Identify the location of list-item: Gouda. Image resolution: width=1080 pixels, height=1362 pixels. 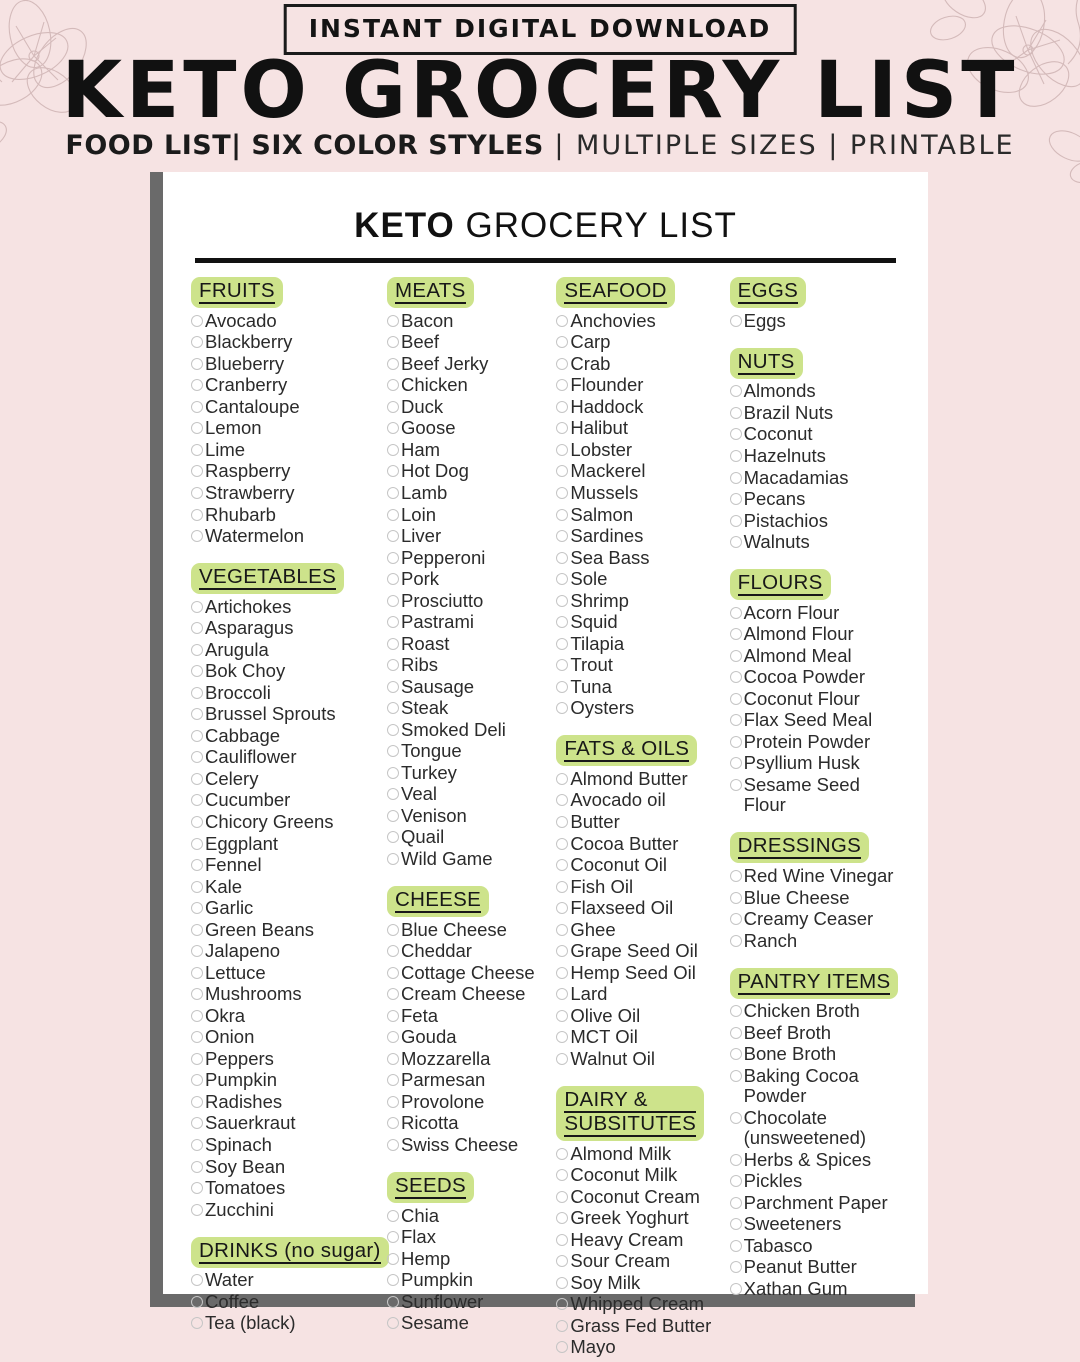
(471, 1038).